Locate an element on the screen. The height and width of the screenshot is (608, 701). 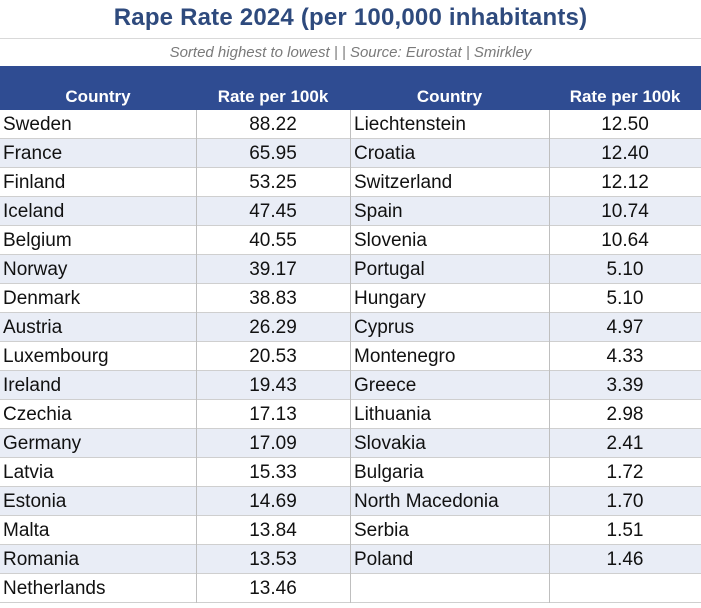
rate-cell: 13.46 is located at coordinates (273, 588).